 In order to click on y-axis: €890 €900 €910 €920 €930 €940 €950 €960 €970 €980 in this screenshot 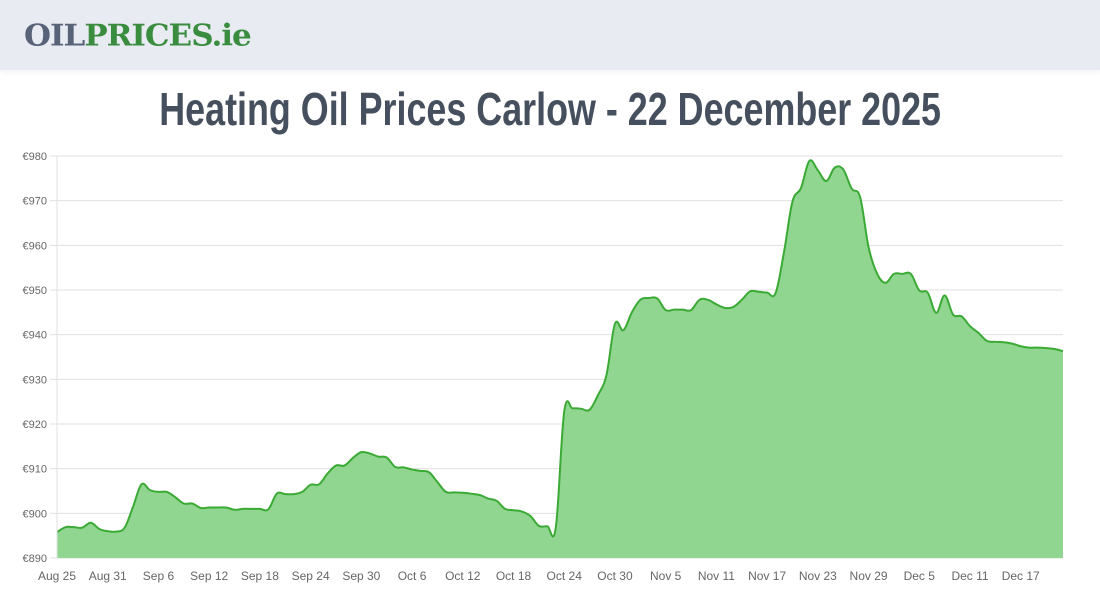, I will do `click(35, 358)`.